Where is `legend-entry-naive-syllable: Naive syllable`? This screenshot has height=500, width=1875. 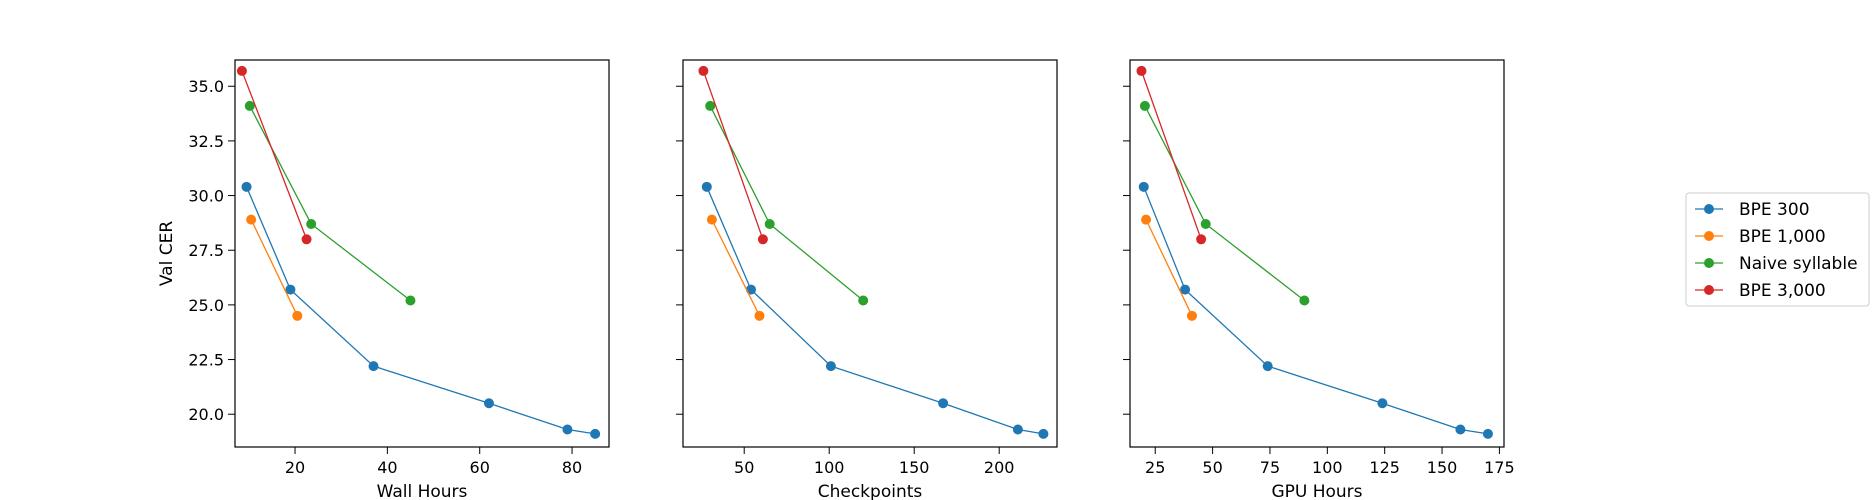
legend-entry-naive-syllable: Naive syllable is located at coordinates (1776, 264).